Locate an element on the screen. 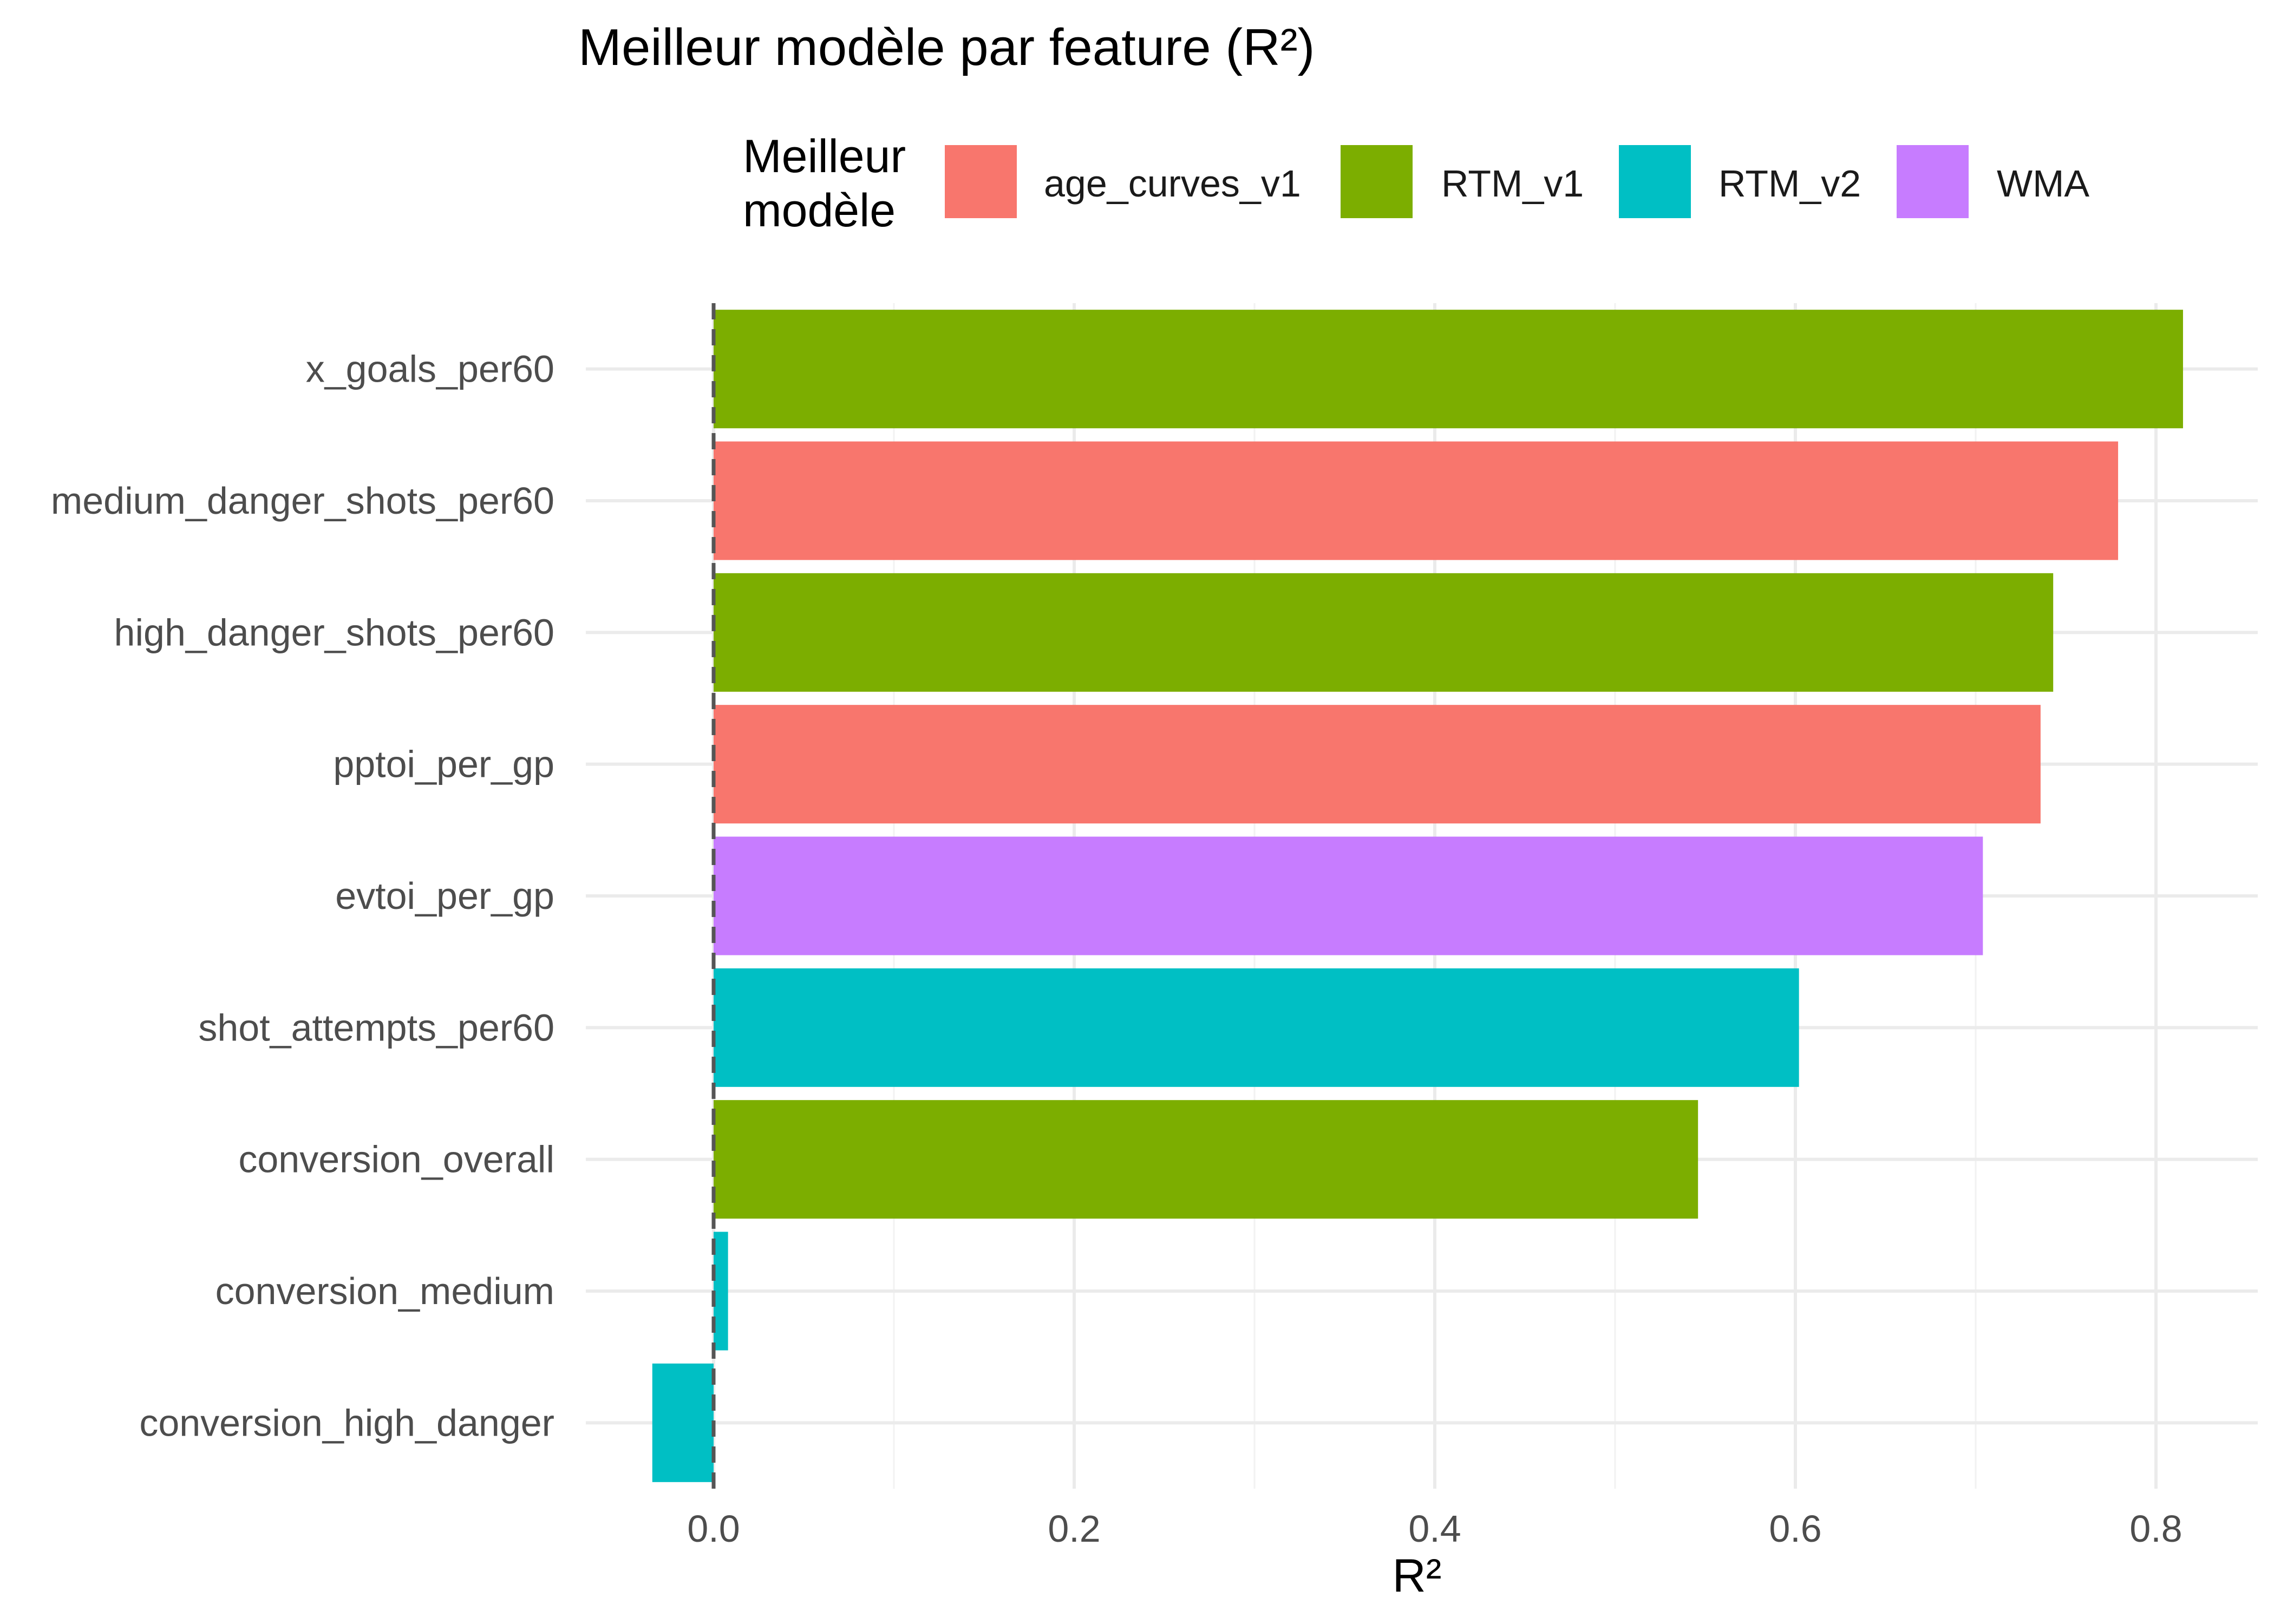 This screenshot has height=1624, width=2274. x-tick-label: 0.8 is located at coordinates (2155, 1529).